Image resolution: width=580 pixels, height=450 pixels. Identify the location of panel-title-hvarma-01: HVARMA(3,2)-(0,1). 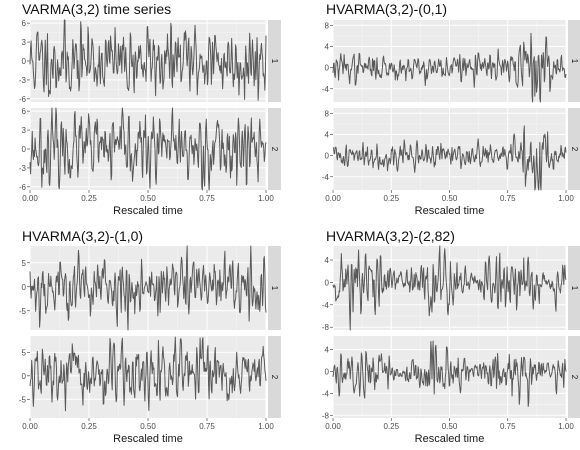
(387, 9).